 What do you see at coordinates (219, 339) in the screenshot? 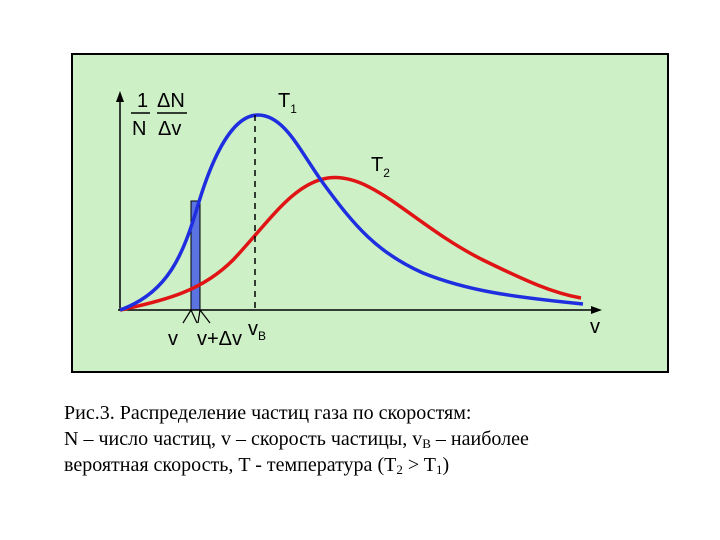
I see `tick-label-v-plus-dv: v+Δv` at bounding box center [219, 339].